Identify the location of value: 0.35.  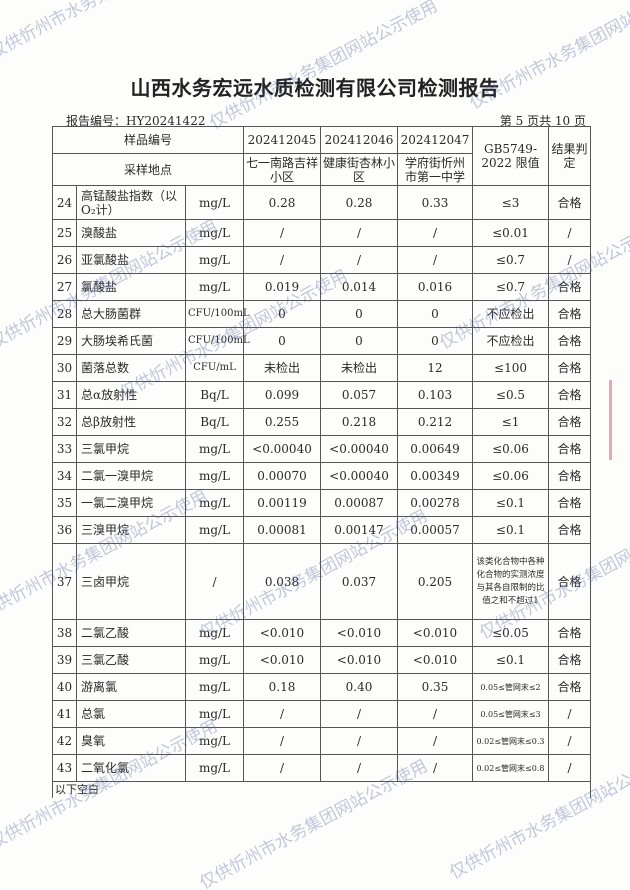
(435, 687).